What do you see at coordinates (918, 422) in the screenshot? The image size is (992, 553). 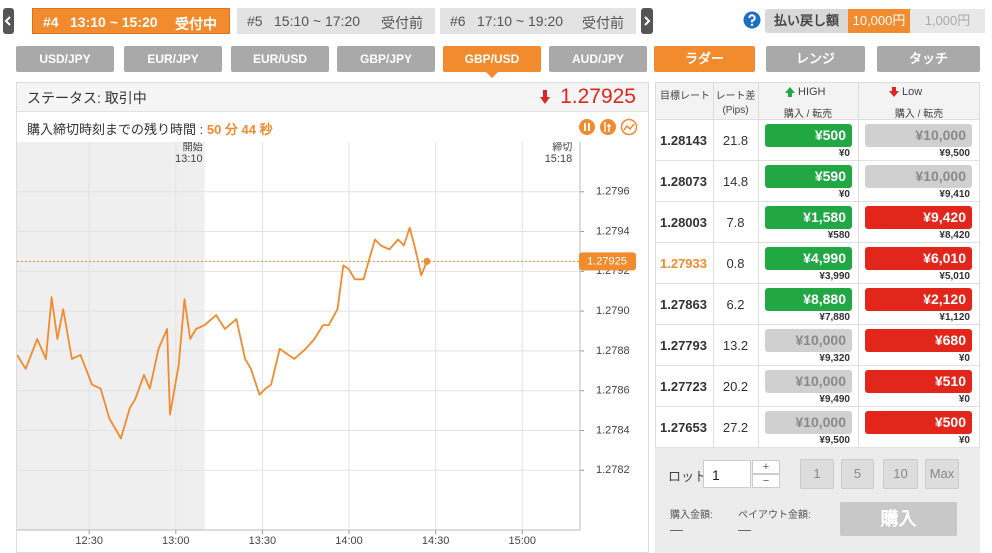 I see `low-button: ¥500` at bounding box center [918, 422].